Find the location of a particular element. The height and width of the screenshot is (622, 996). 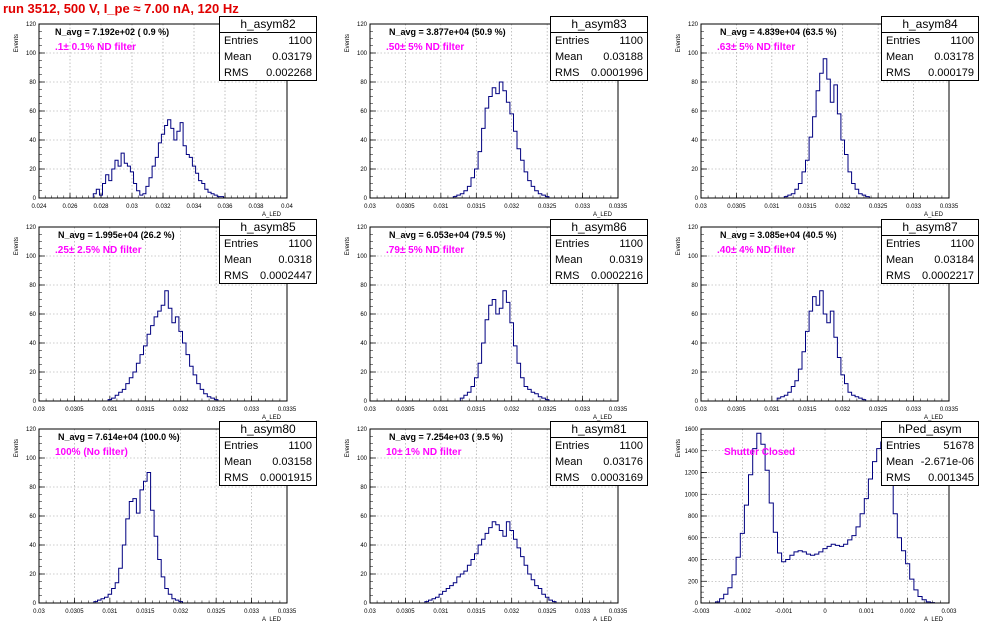

x-tick-label: 0.003 is located at coordinates (949, 612).